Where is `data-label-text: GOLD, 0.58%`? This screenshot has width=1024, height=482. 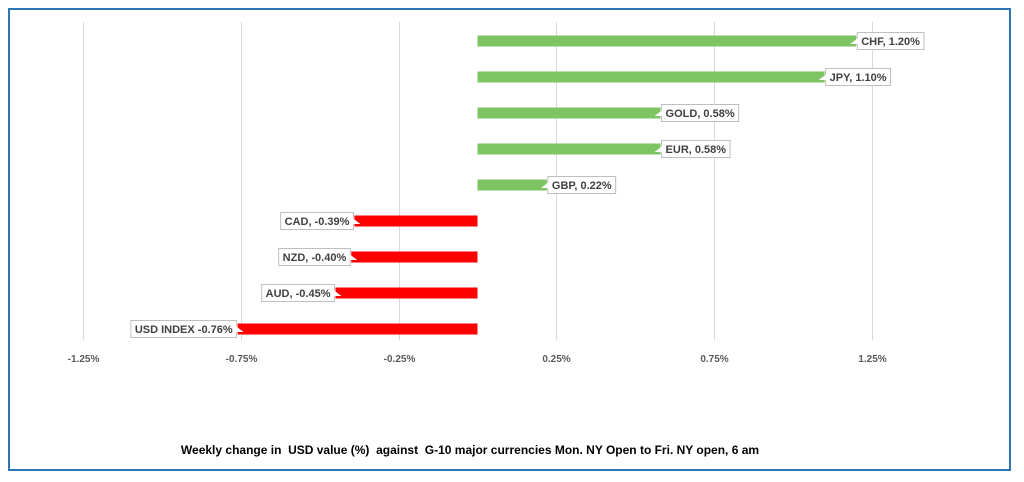
data-label-text: GOLD, 0.58% is located at coordinates (700, 114).